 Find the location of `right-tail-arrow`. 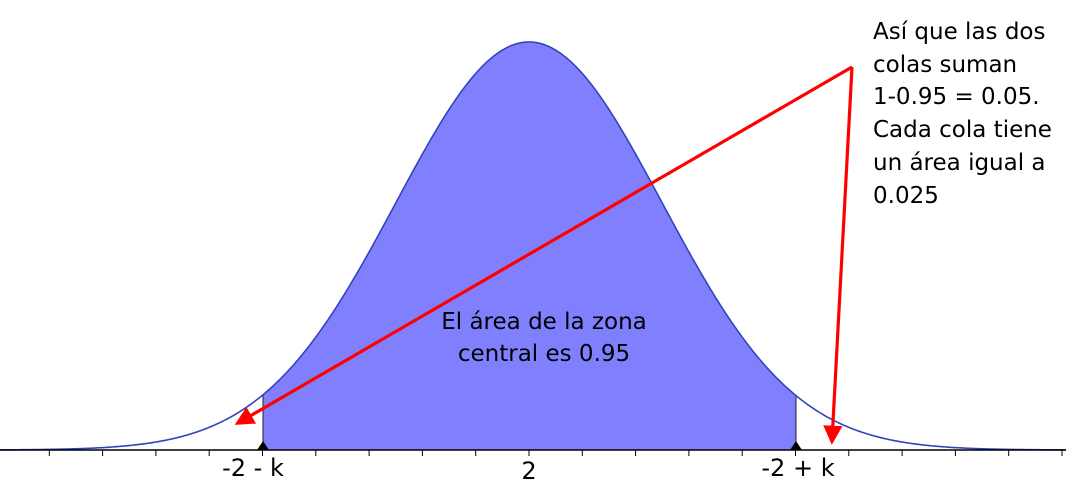

right-tail-arrow is located at coordinates (838, 255).